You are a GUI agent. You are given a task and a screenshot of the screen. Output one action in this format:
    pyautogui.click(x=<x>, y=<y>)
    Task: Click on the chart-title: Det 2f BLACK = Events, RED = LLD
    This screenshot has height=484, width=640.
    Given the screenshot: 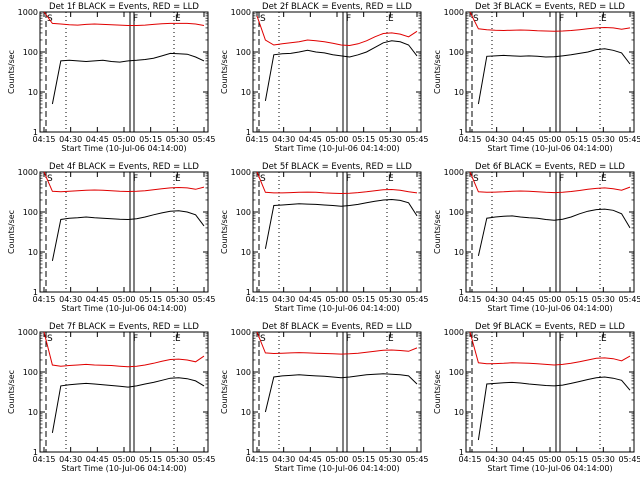 What is the action you would take?
    pyautogui.click(x=337, y=7)
    